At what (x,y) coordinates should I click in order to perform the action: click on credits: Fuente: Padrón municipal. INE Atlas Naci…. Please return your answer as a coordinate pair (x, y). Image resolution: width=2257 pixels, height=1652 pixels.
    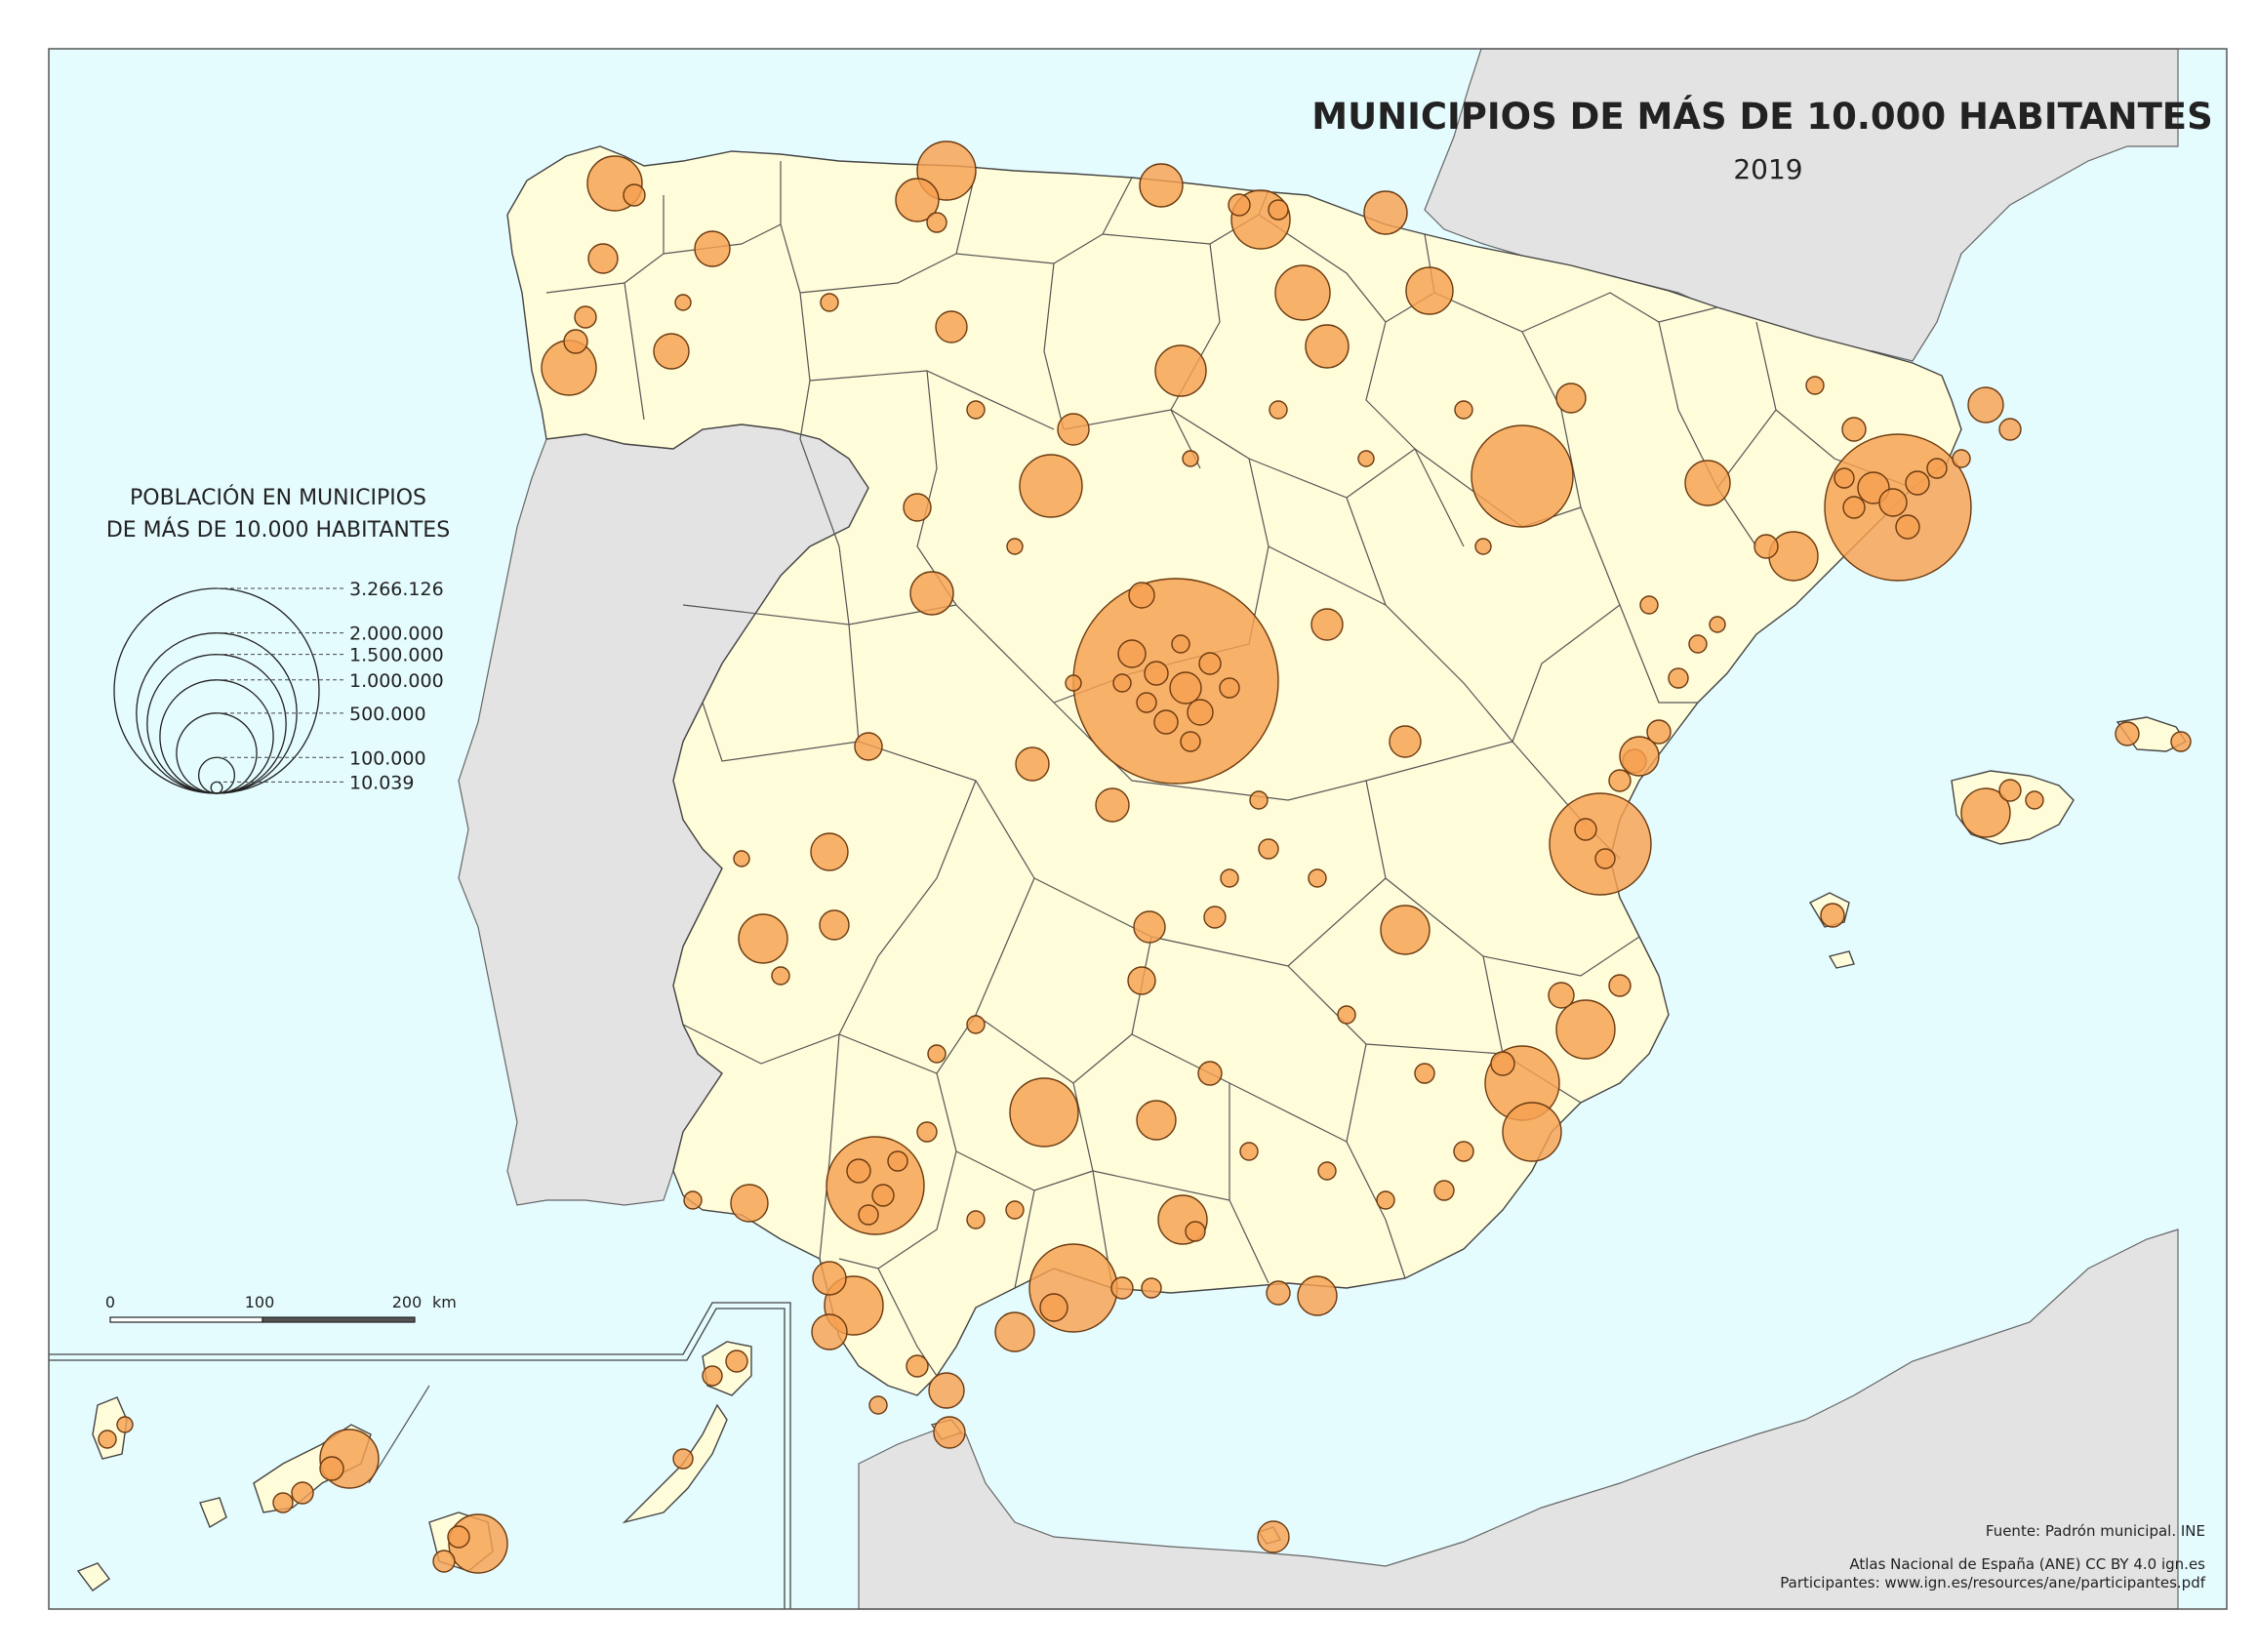
    Looking at the image, I should click on (1992, 1557).